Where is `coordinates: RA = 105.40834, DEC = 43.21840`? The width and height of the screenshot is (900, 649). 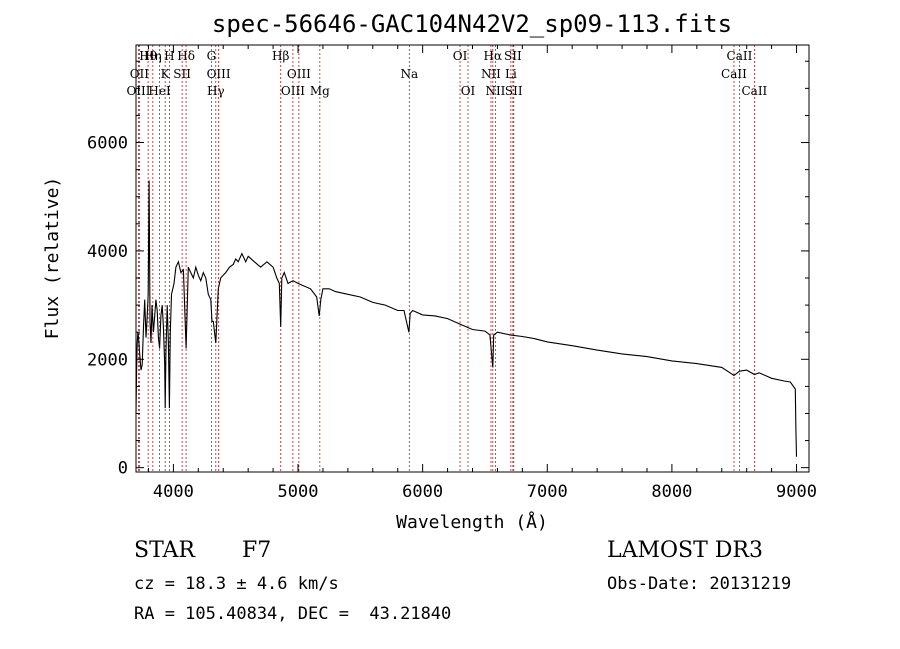
coordinates: RA = 105.40834, DEC = 43.21840 is located at coordinates (293, 614).